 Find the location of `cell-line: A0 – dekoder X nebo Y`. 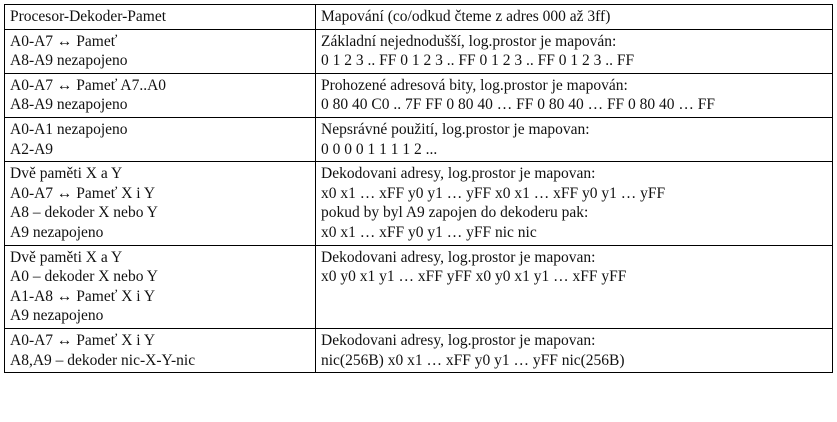

cell-line: A0 – dekoder X nebo Y is located at coordinates (84, 277).